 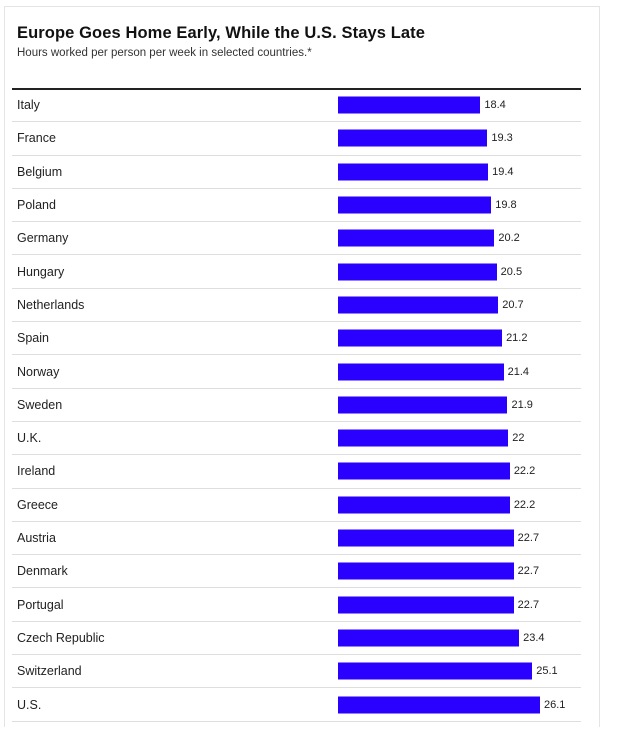 I want to click on category-label: Belgium, so click(x=40, y=171).